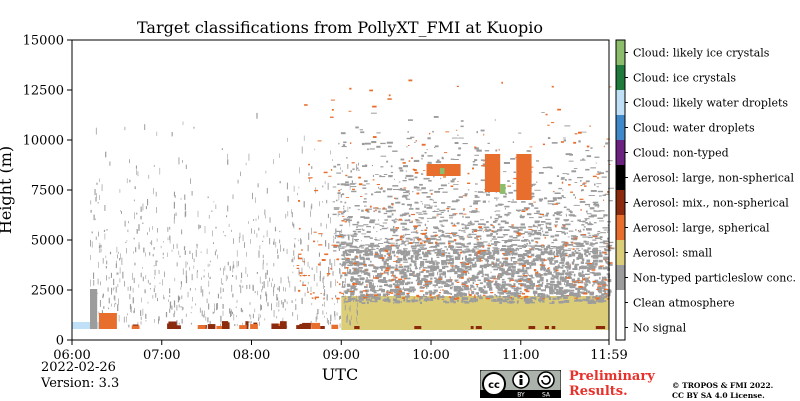 Image resolution: width=800 pixels, height=401 pixels. Describe the element at coordinates (47, 191) in the screenshot. I see `y-tick-label: 7500` at that location.